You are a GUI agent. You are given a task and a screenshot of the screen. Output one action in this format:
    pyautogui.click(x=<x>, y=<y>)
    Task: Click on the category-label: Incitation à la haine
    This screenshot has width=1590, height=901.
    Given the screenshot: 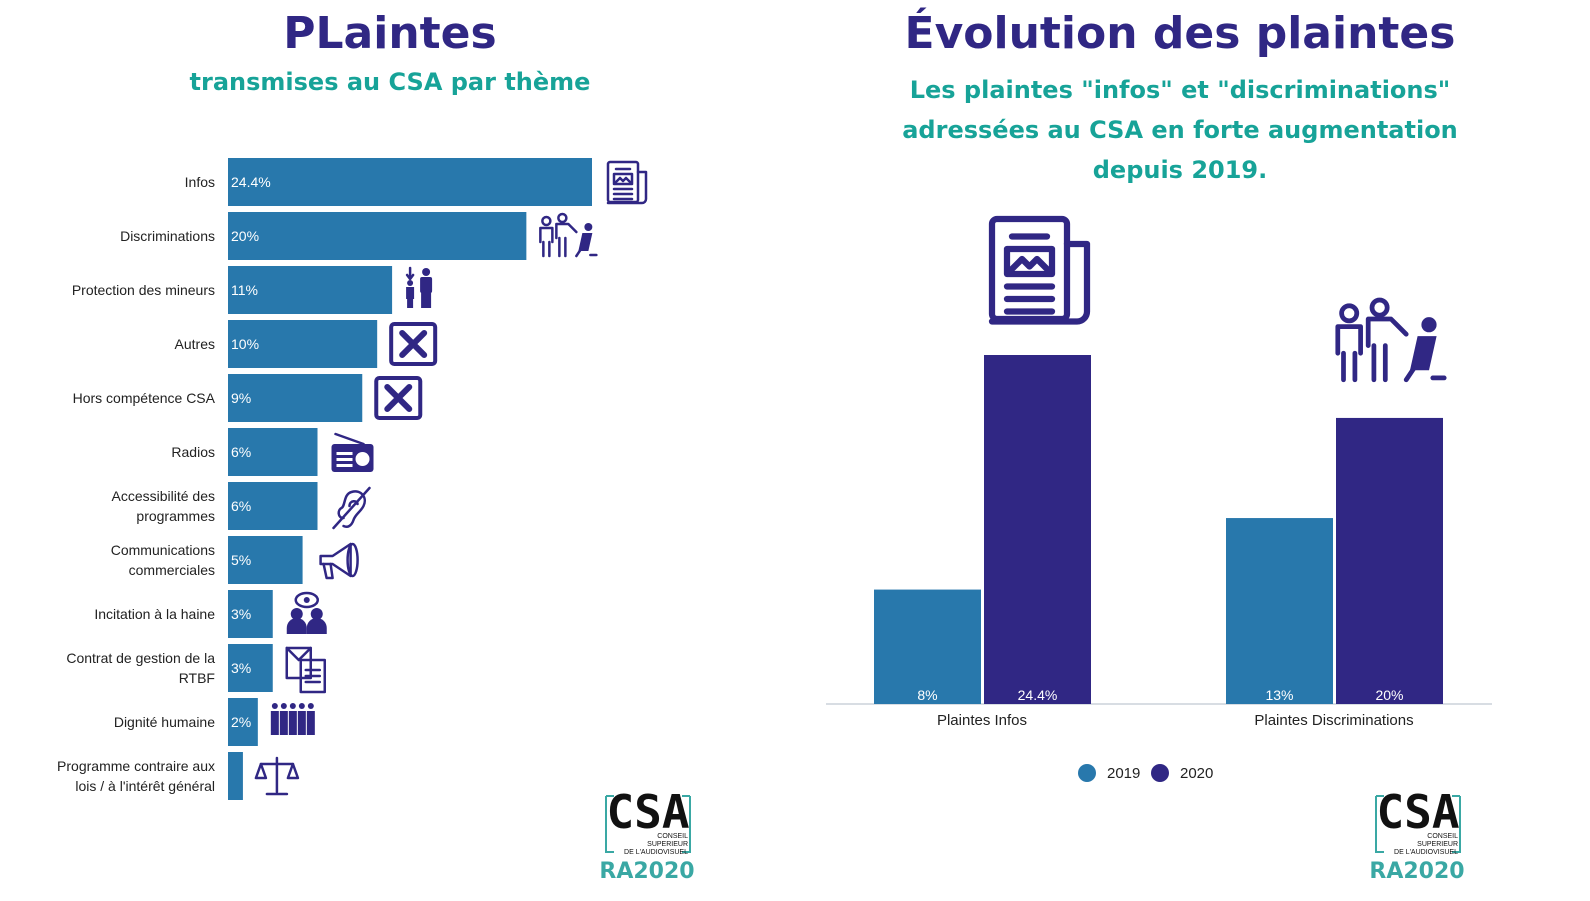 What is the action you would take?
    pyautogui.click(x=154, y=614)
    